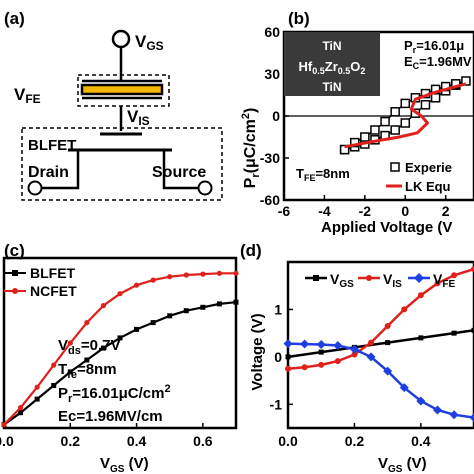 The height and width of the screenshot is (474, 474). What do you see at coordinates (299, 18) in the screenshot?
I see `panel-b-label: (b)` at bounding box center [299, 18].